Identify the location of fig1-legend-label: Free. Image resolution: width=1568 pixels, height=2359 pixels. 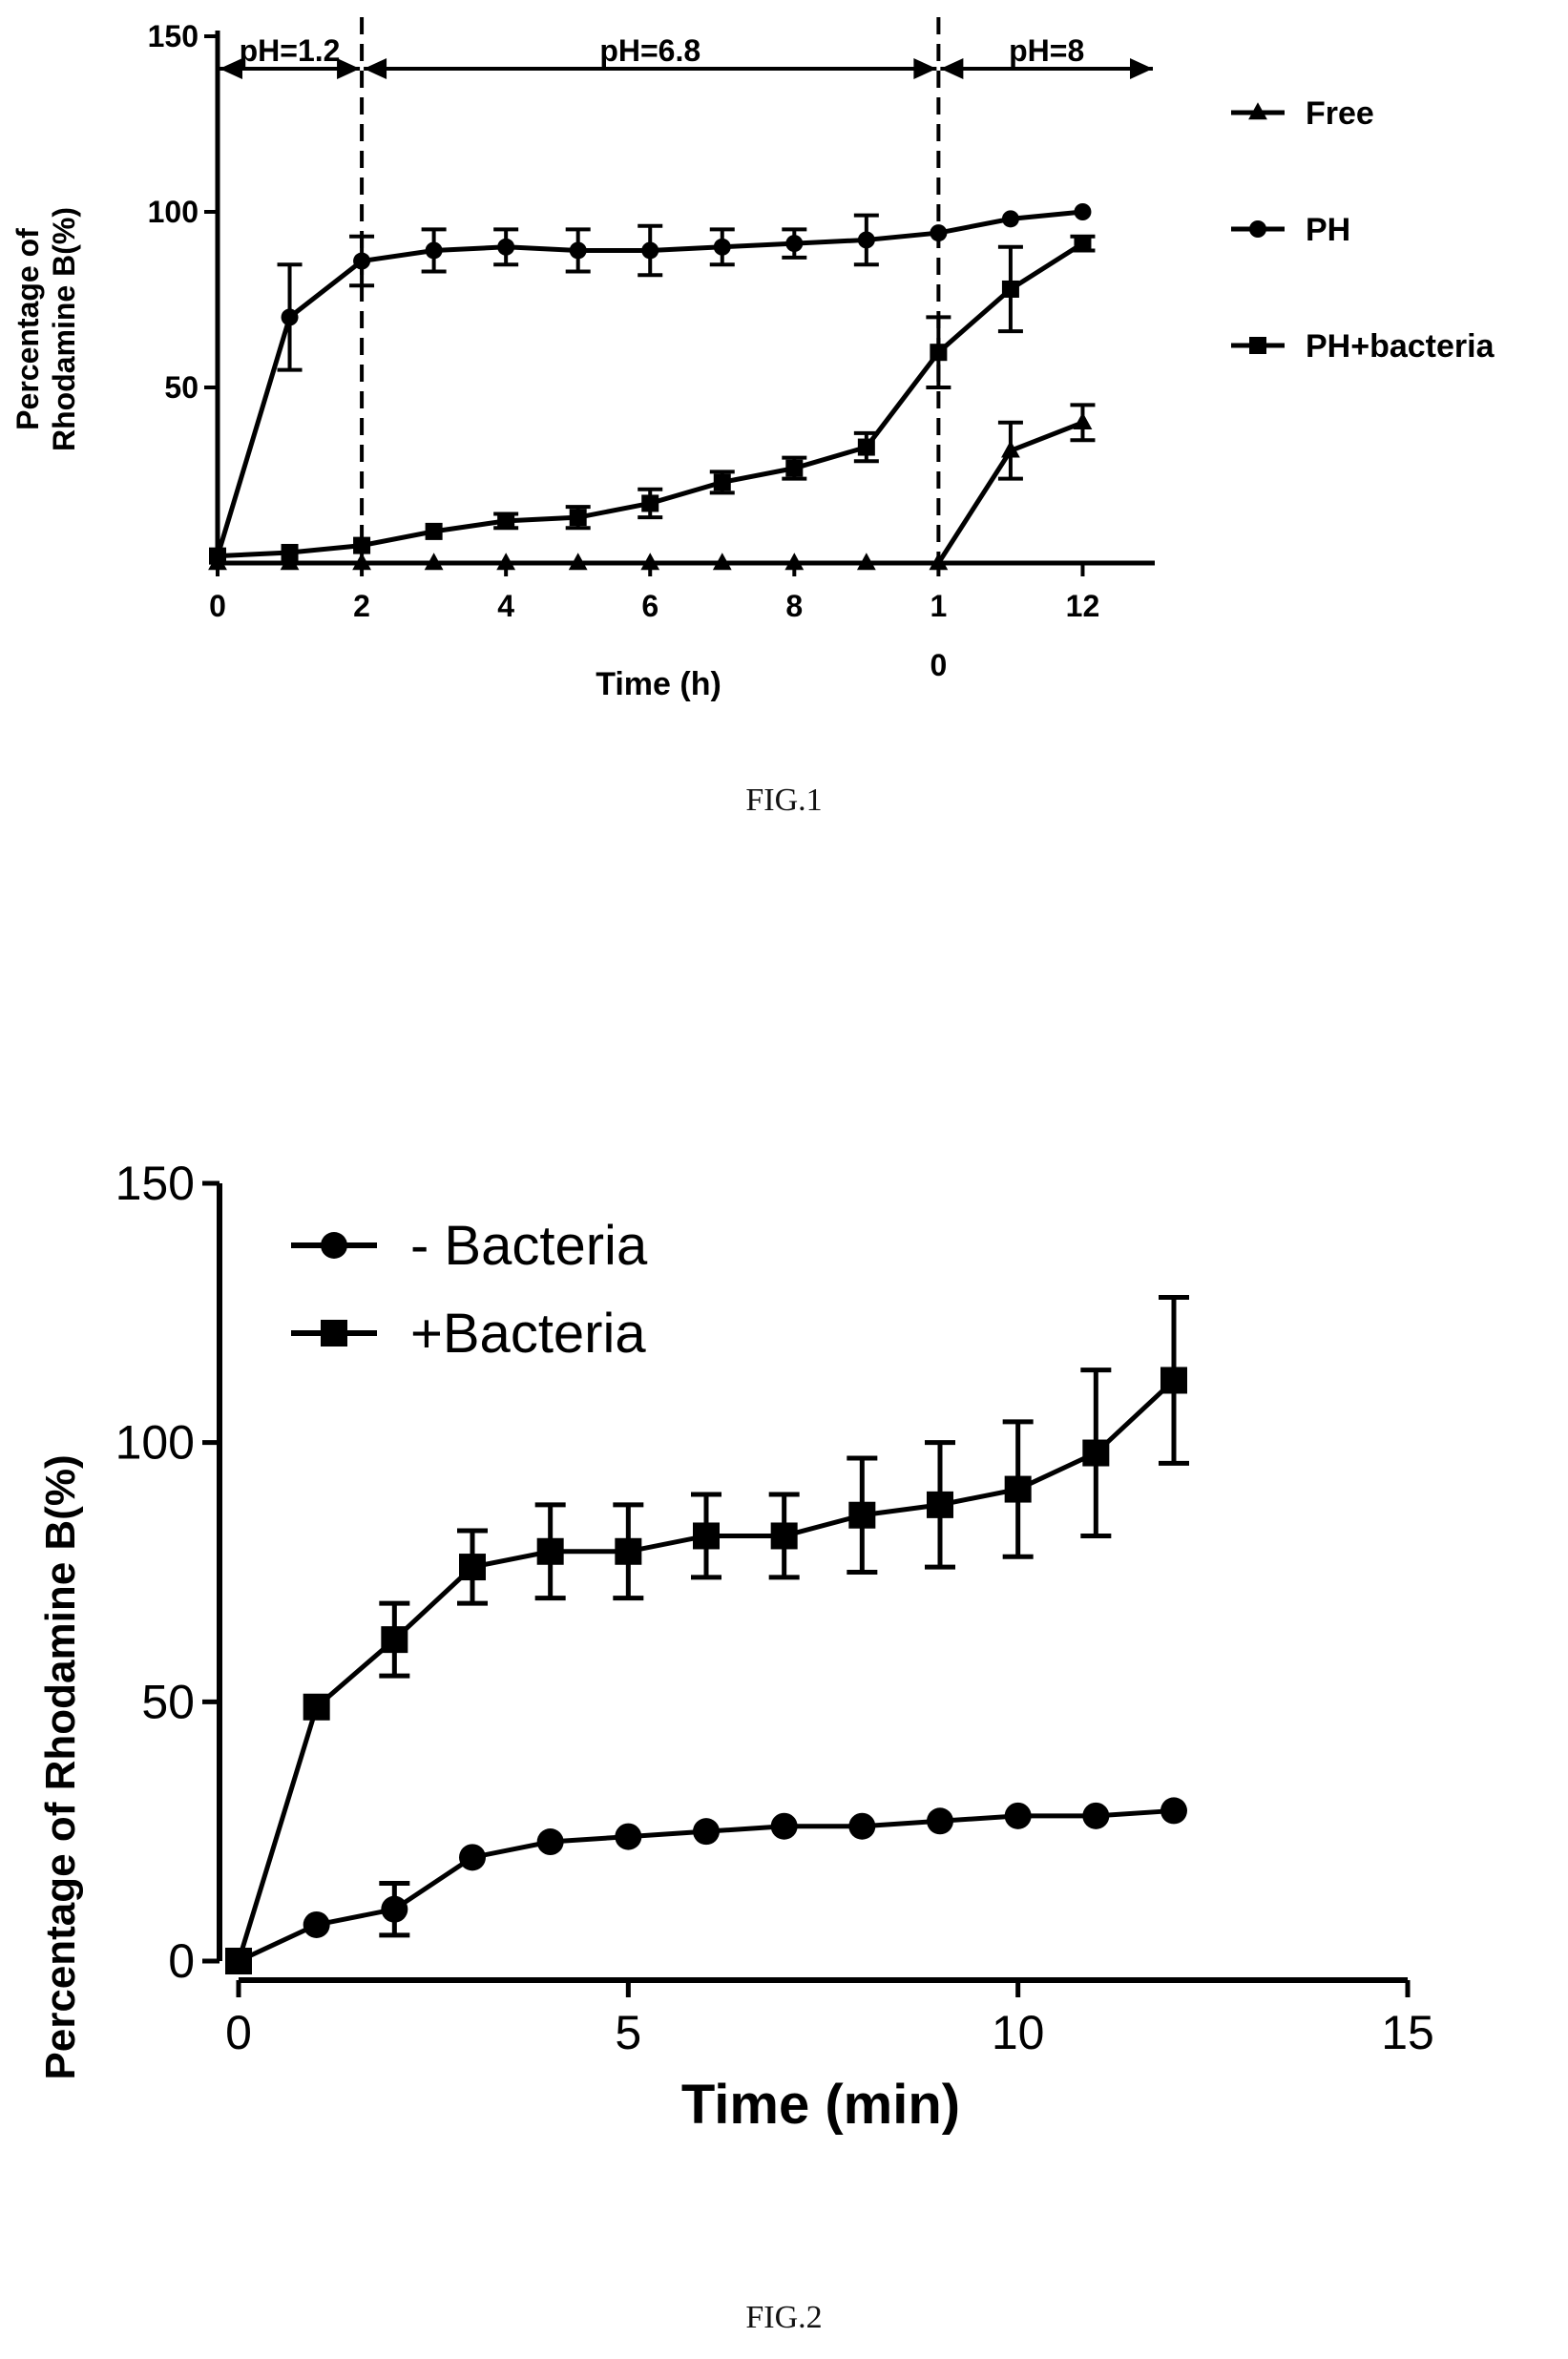
(1340, 113).